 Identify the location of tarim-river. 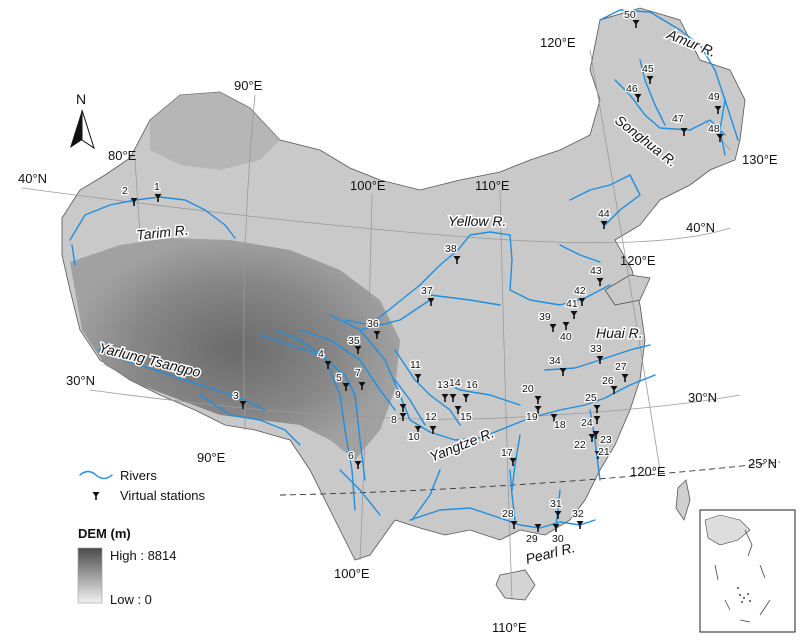
(152, 218).